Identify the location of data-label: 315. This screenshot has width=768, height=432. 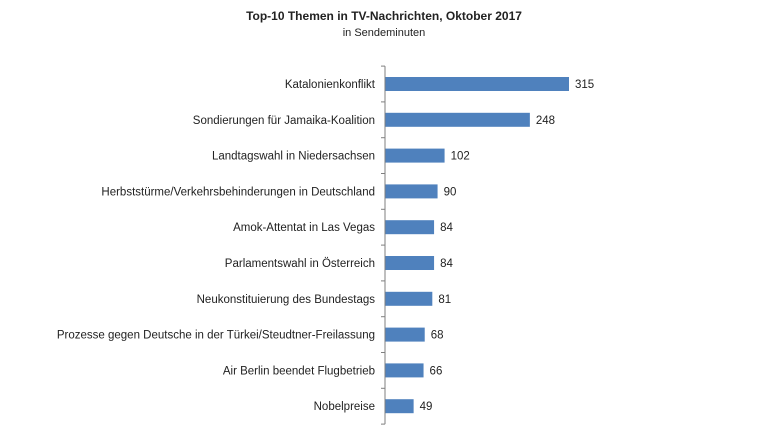
(584, 85).